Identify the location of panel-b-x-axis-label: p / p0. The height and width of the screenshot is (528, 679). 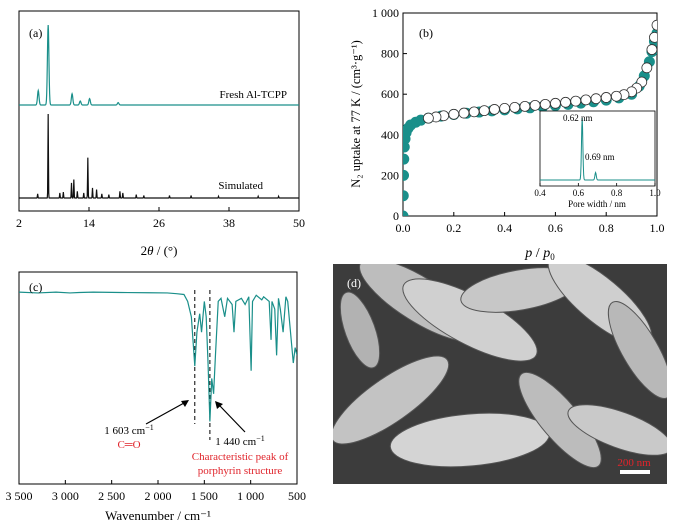
(539, 254).